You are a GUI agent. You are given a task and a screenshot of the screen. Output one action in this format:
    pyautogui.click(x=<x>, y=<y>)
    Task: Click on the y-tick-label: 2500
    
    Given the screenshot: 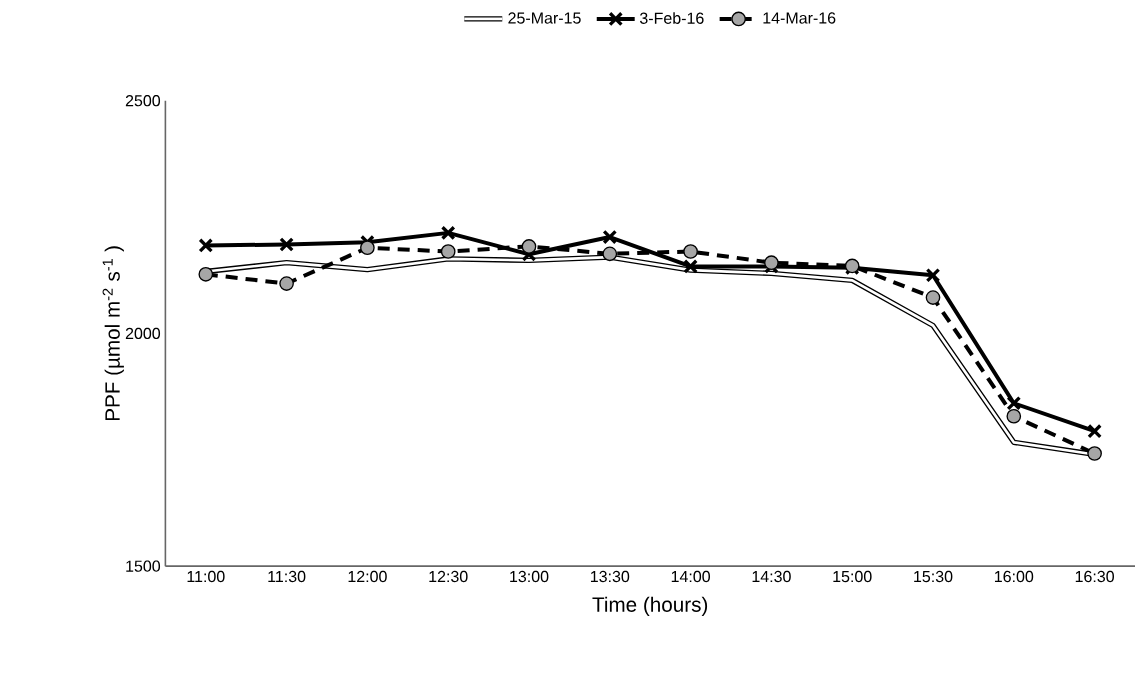 What is the action you would take?
    pyautogui.click(x=143, y=100)
    